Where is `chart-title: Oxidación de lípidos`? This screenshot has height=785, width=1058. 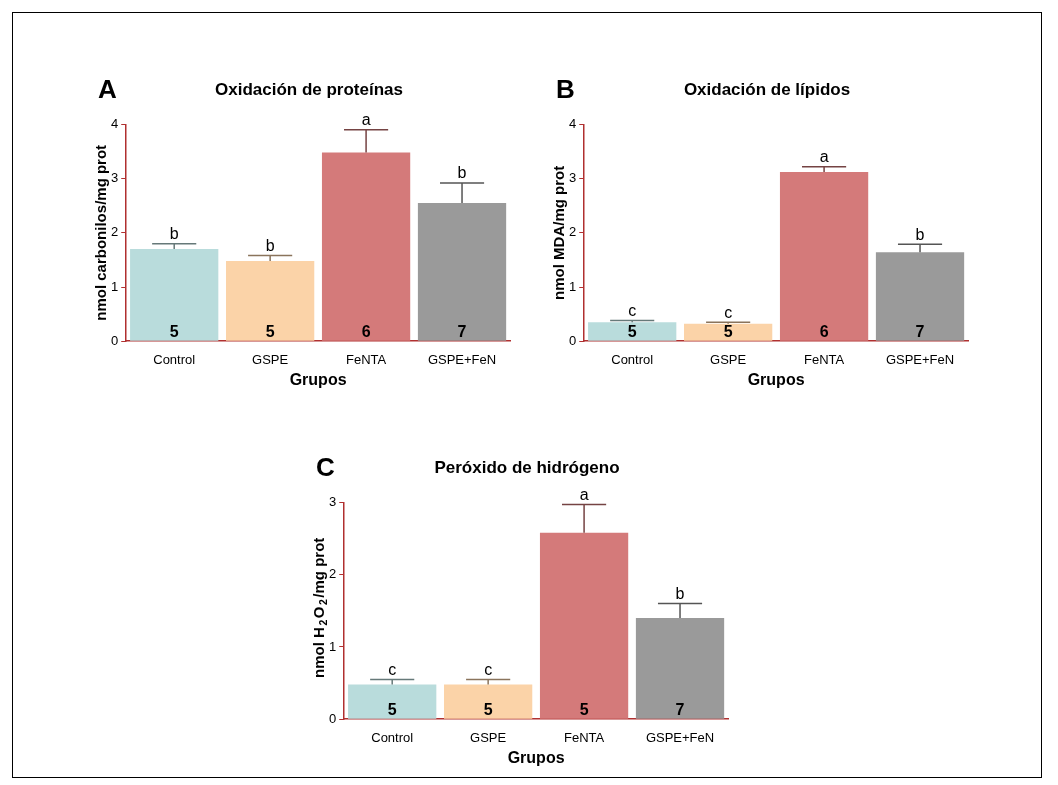 chart-title: Oxidación de lípidos is located at coordinates (767, 89).